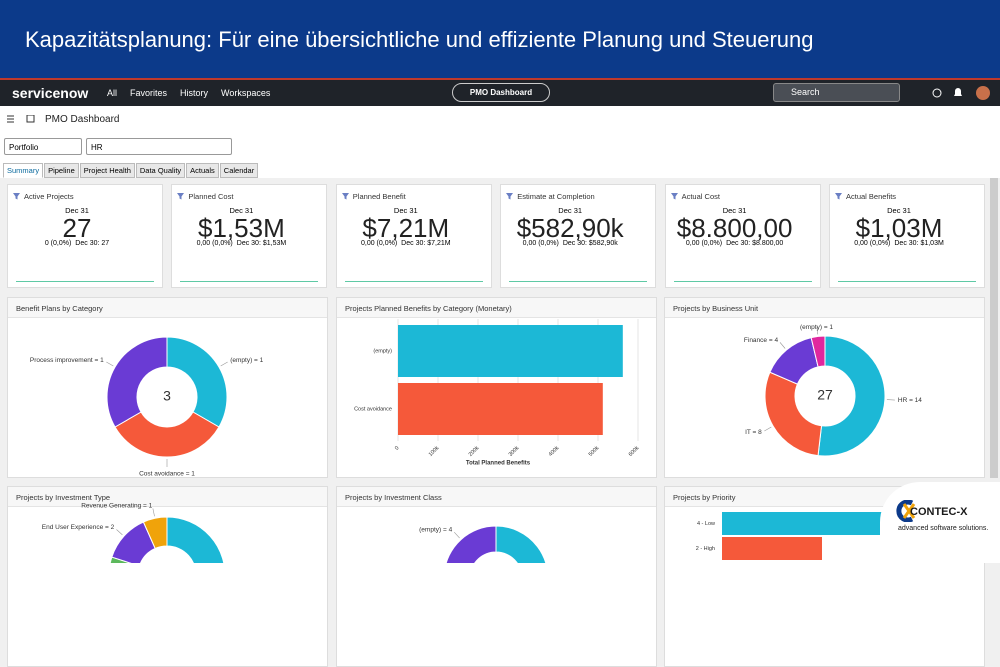 The height and width of the screenshot is (667, 1000). Describe the element at coordinates (167, 387) in the screenshot. I see `chart-panel: Benefit Plans by Category` at that location.